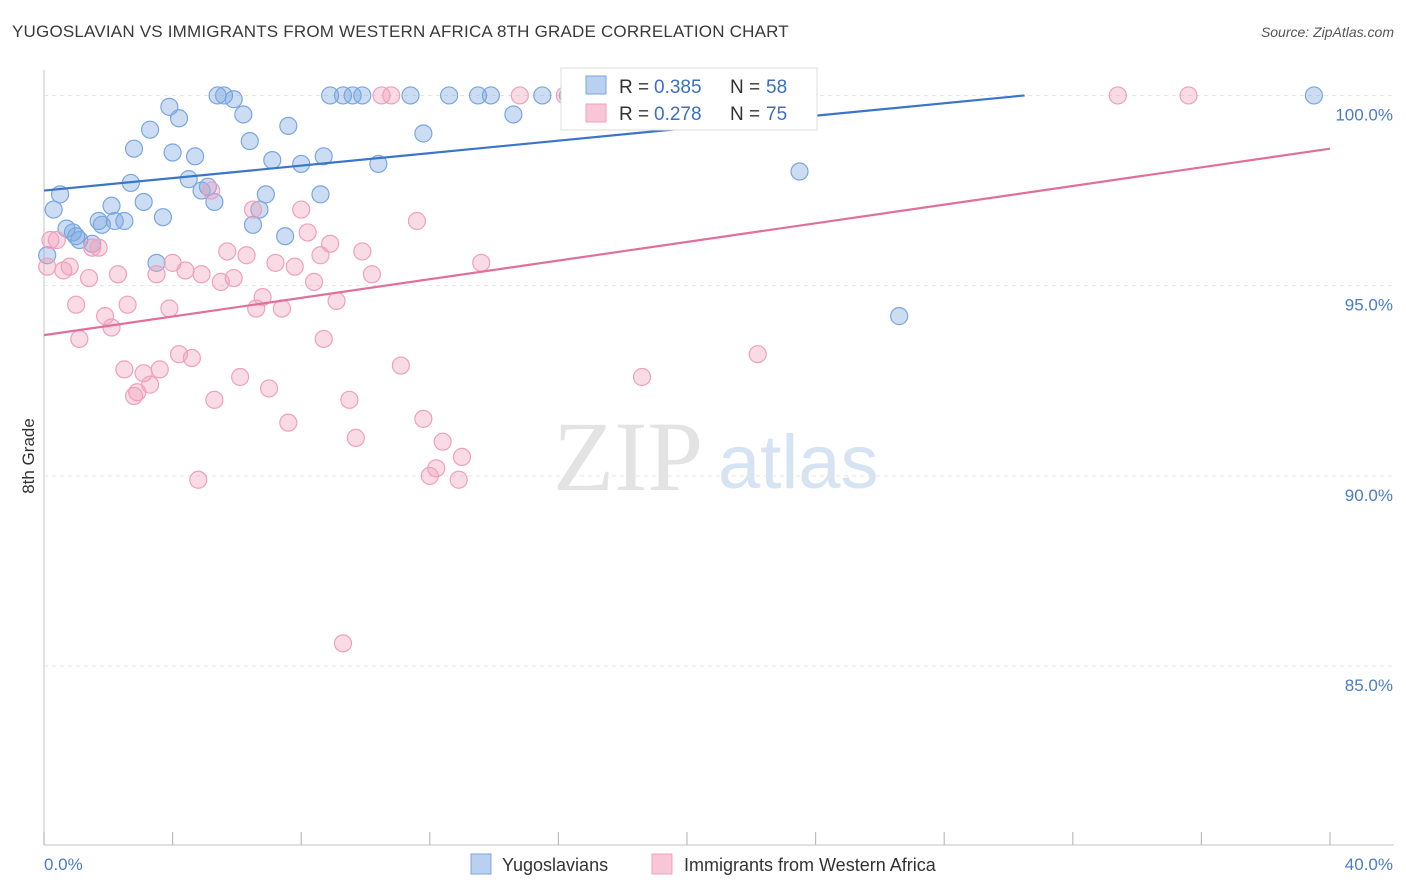 The image size is (1406, 892). What do you see at coordinates (1364, 400) in the screenshot?
I see `y-tick-labels: 100.0% 95.0% 90.0% 85.0%` at bounding box center [1364, 400].